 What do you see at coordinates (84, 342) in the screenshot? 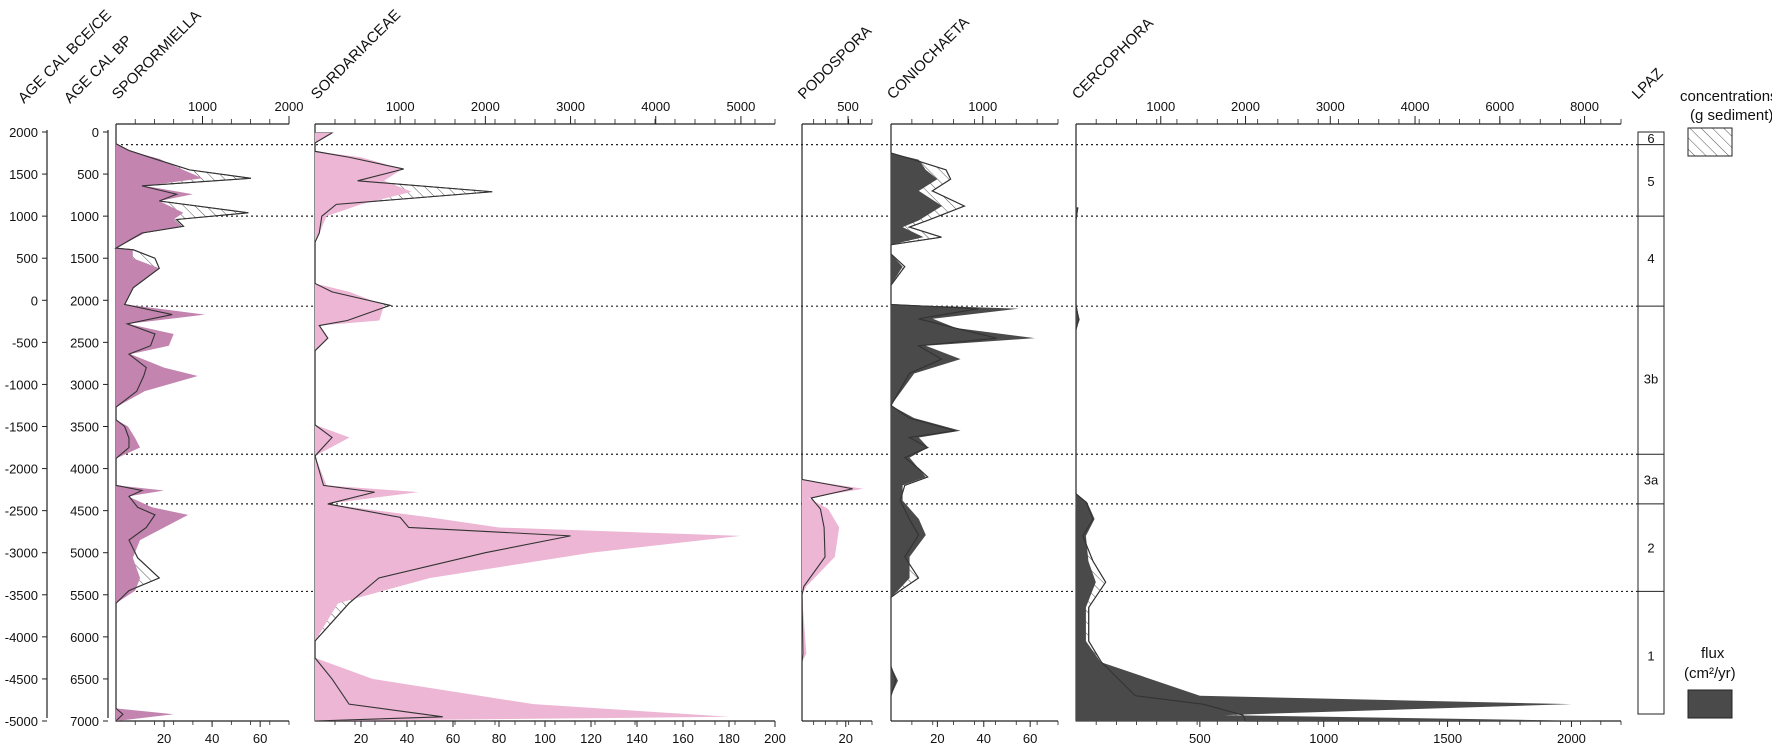
I see `age-bp-tick-label: 2500` at bounding box center [84, 342].